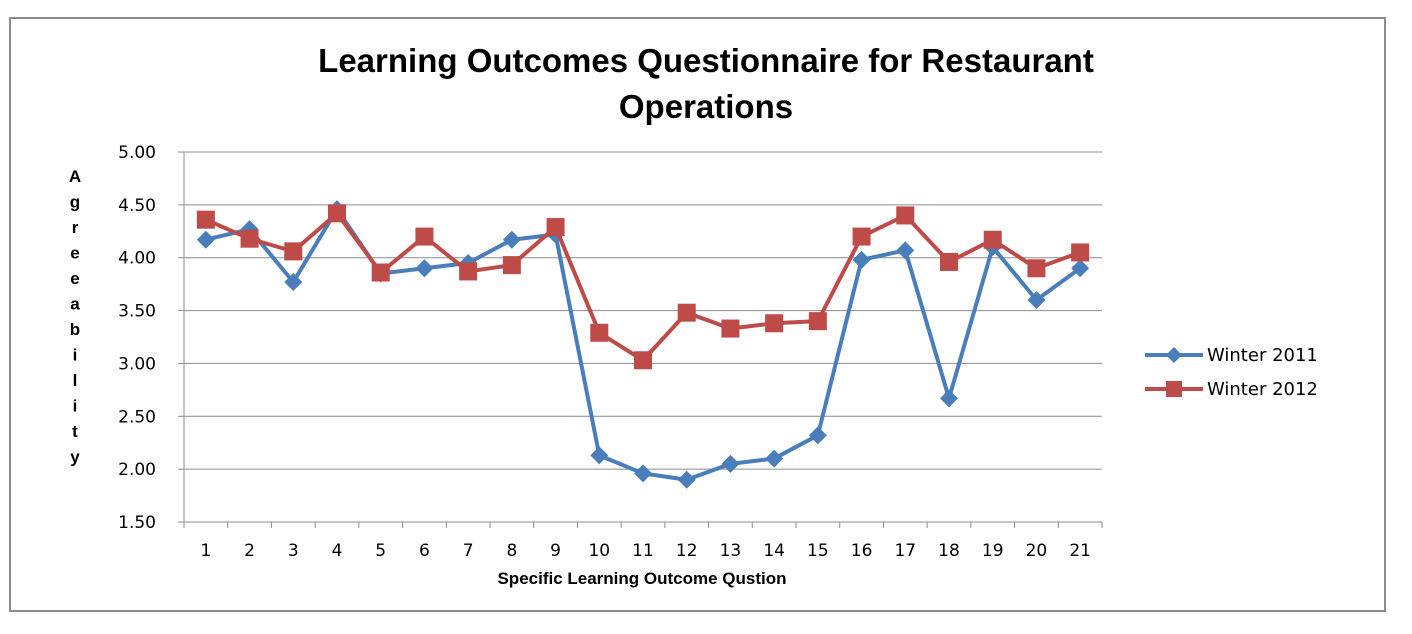  I want to click on x-tick-label: 12, so click(687, 551).